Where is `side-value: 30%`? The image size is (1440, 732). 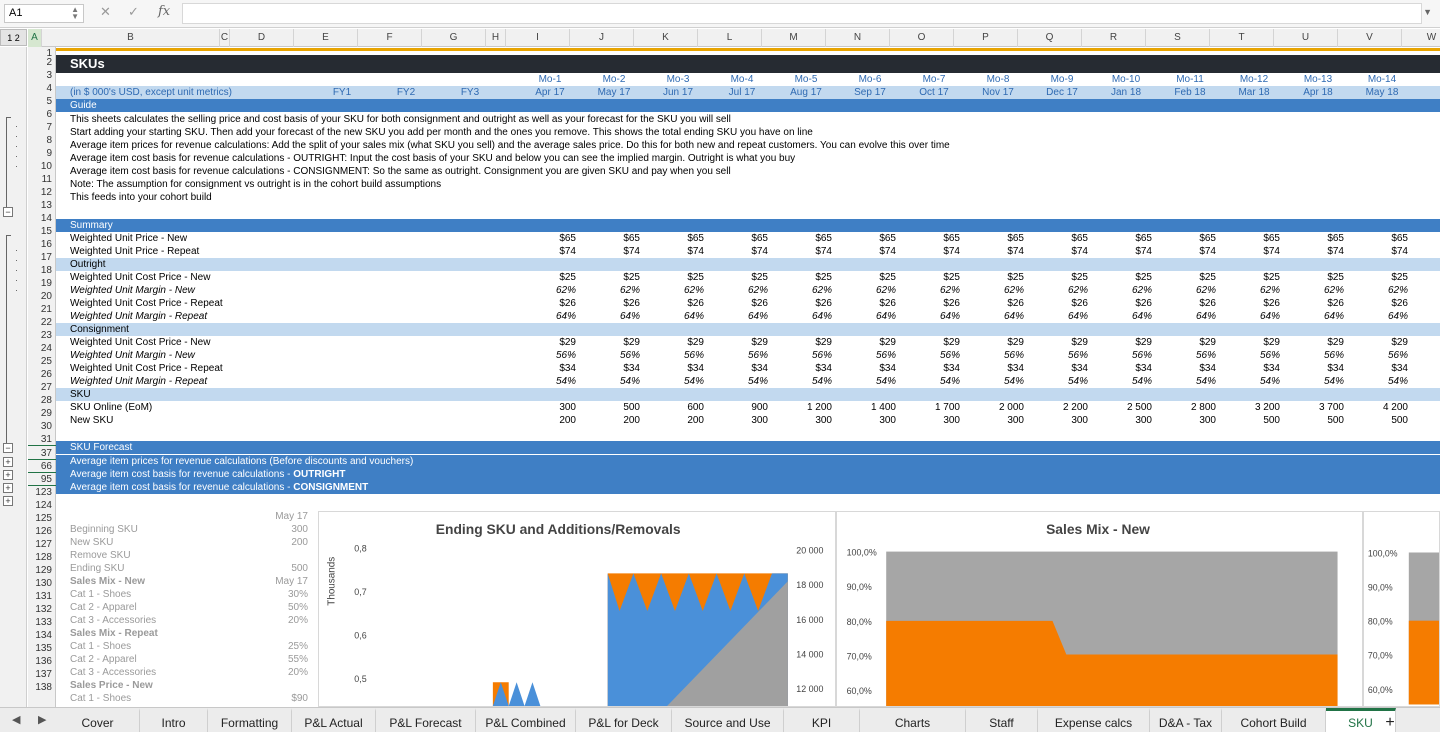 side-value: 30% is located at coordinates (297, 594).